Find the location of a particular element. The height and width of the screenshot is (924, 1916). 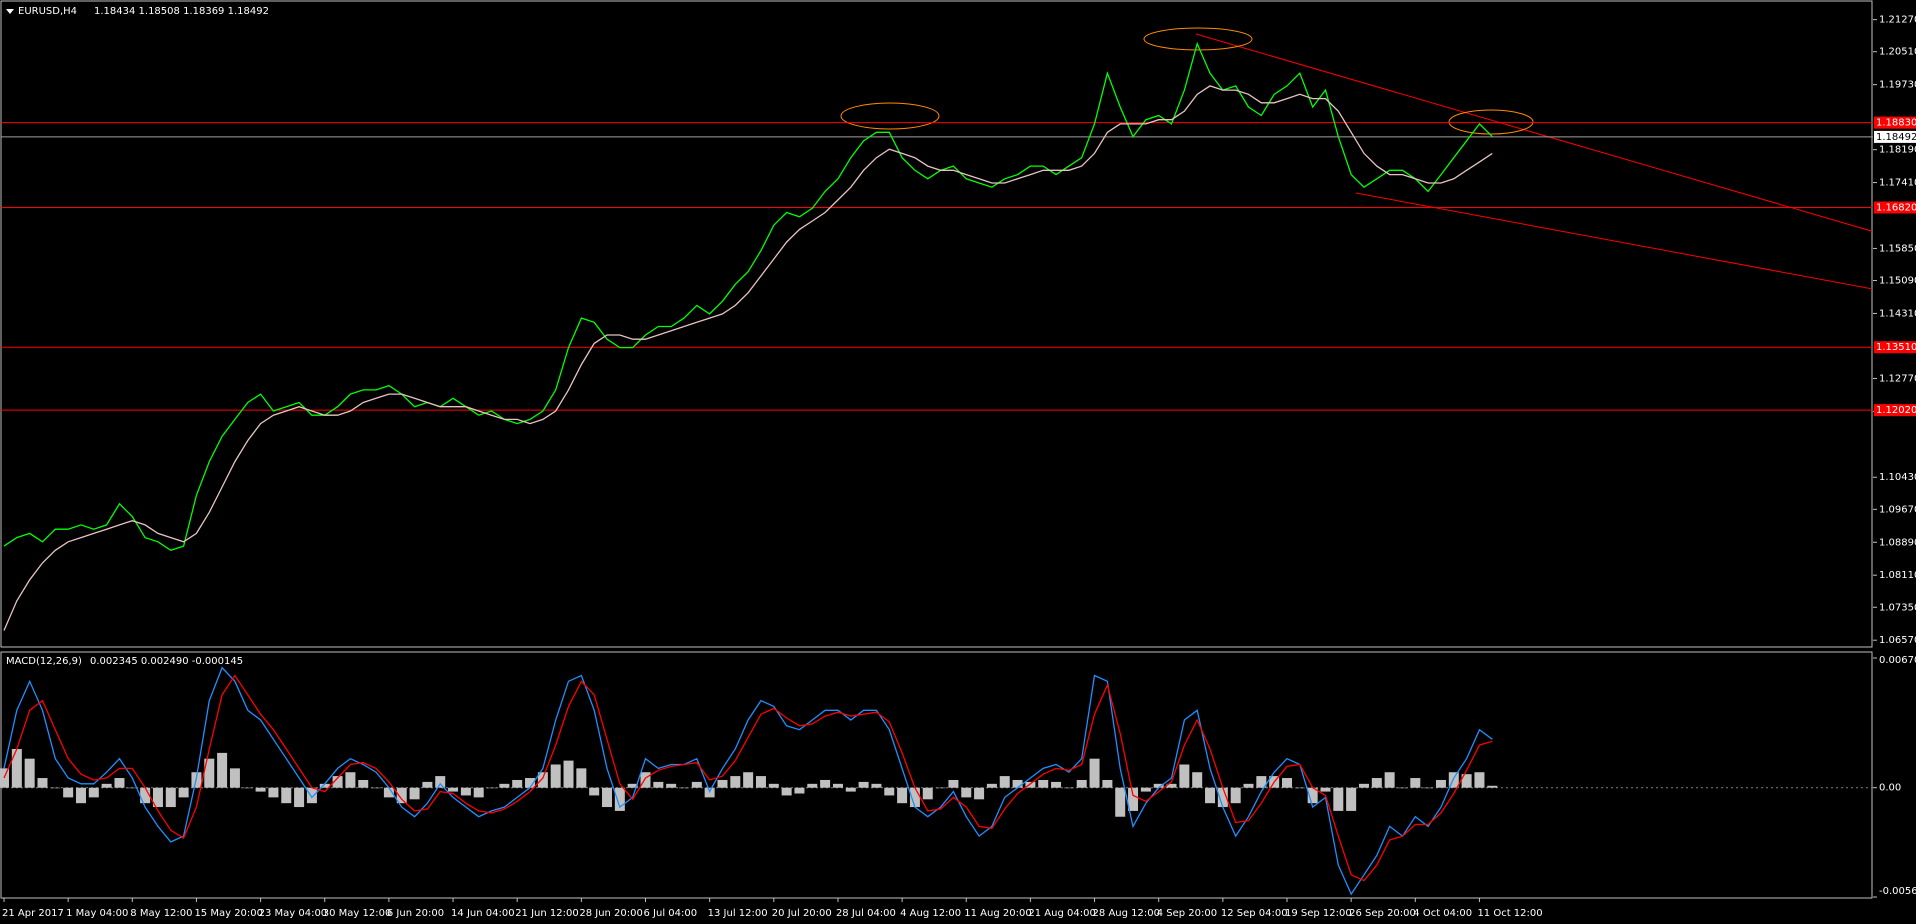

y-tick-label: 1.15090 is located at coordinates (1897, 281).